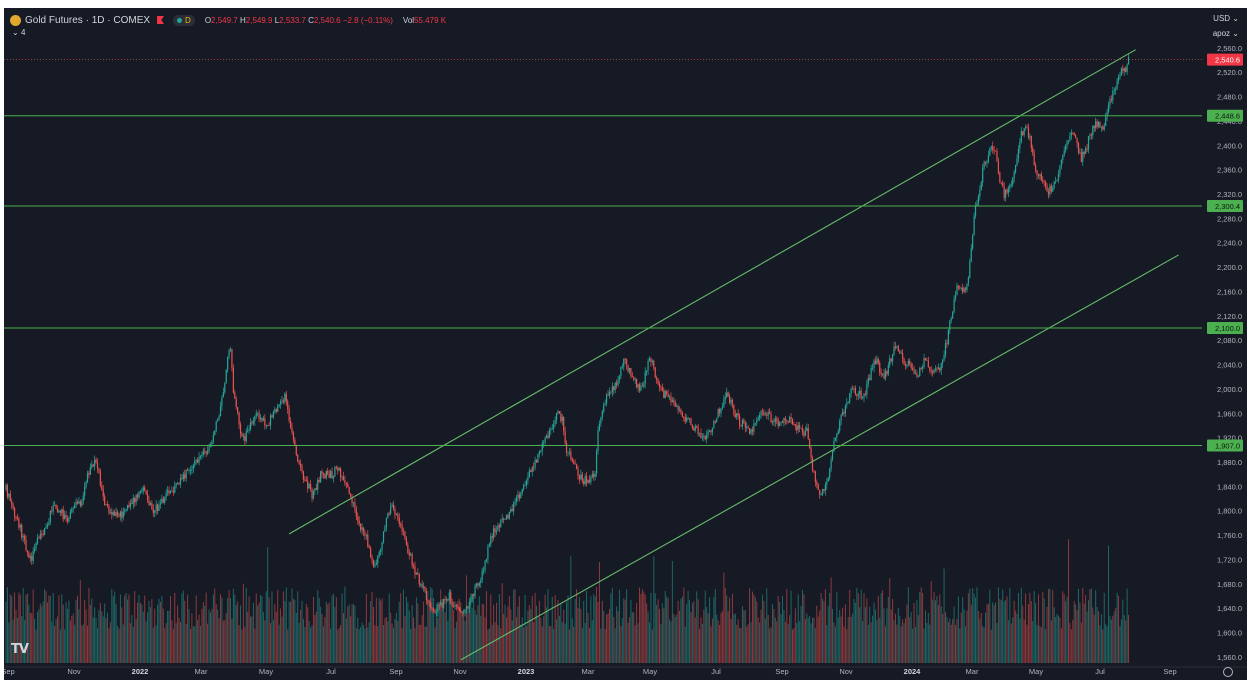 The width and height of the screenshot is (1251, 684). What do you see at coordinates (1228, 672) in the screenshot?
I see `settings-icon` at bounding box center [1228, 672].